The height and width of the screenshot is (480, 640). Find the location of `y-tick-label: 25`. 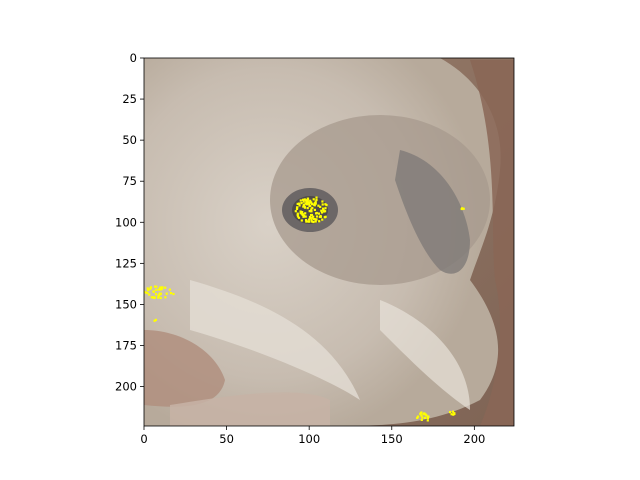

y-tick-label: 25 is located at coordinates (129, 99).